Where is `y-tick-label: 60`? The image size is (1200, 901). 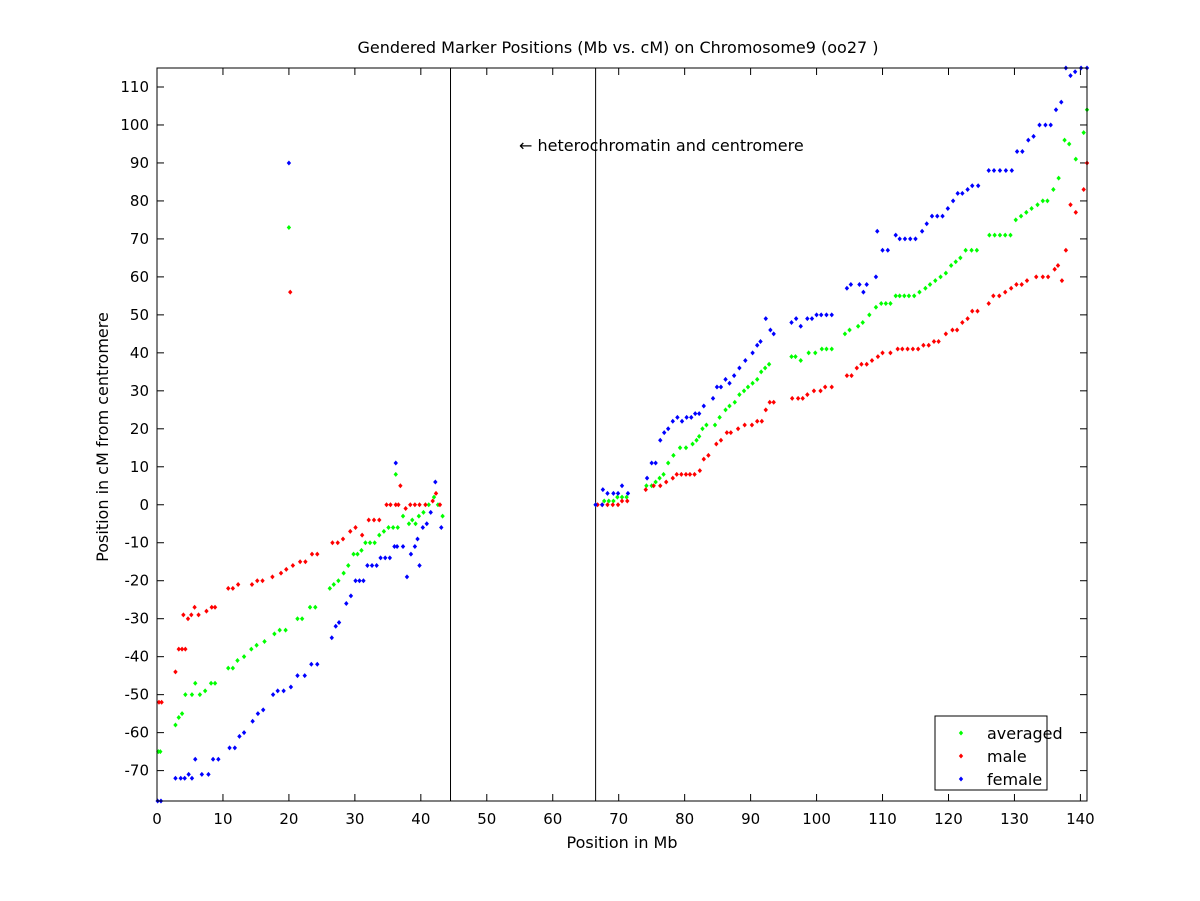 y-tick-label: 60 is located at coordinates (139, 277).